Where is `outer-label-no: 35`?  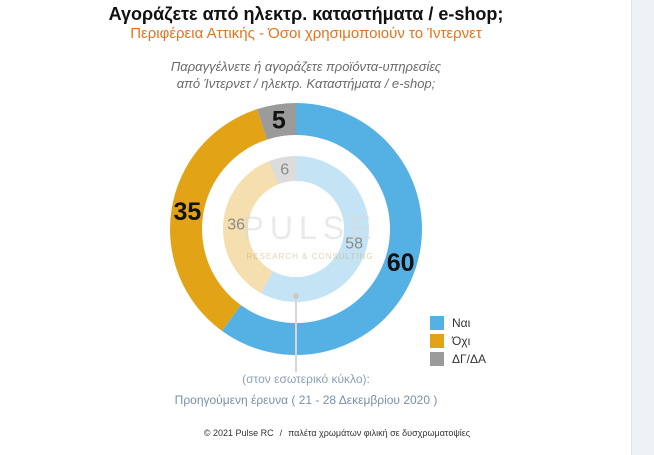 outer-label-no: 35 is located at coordinates (187, 212).